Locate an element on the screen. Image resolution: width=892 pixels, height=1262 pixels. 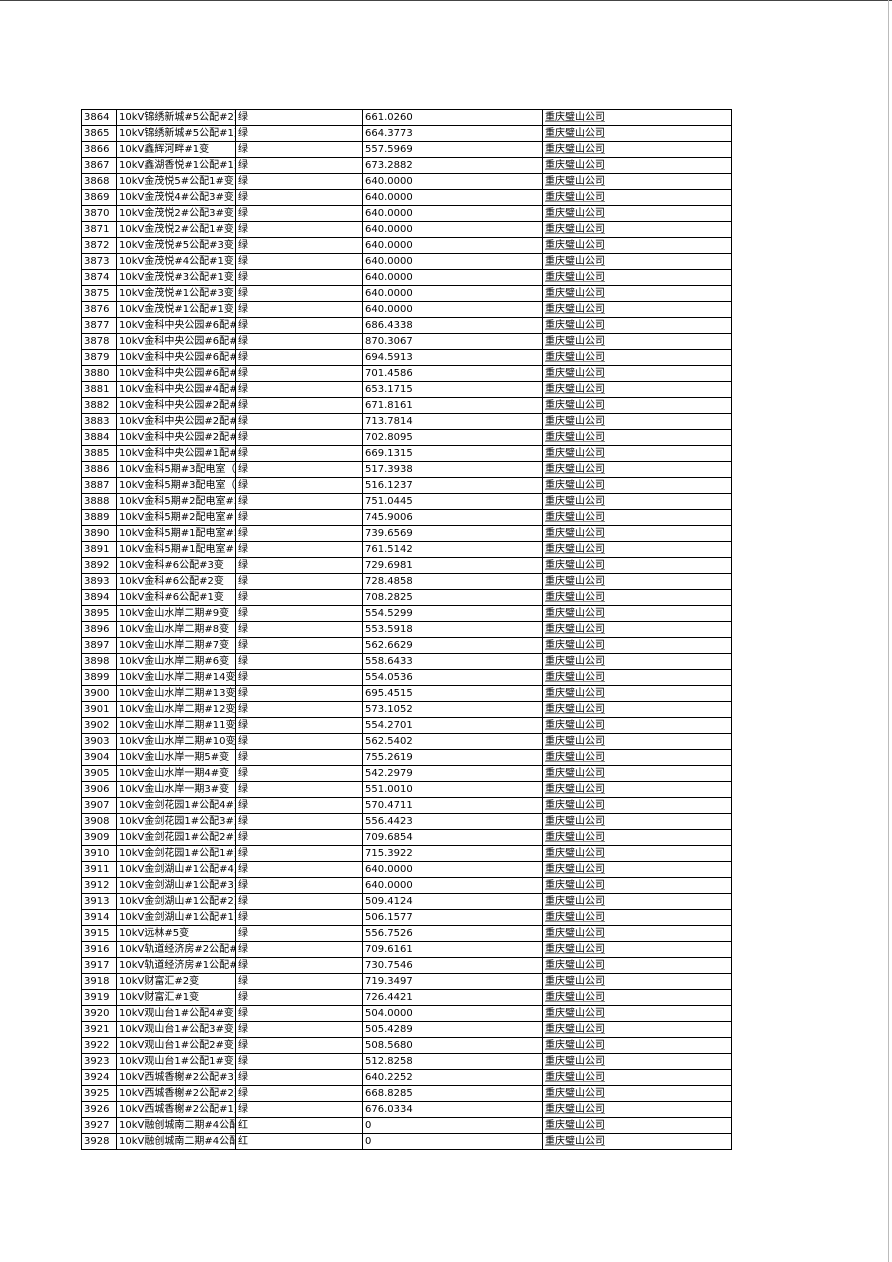
row-id-cell: 3923 is located at coordinates (99, 1061).